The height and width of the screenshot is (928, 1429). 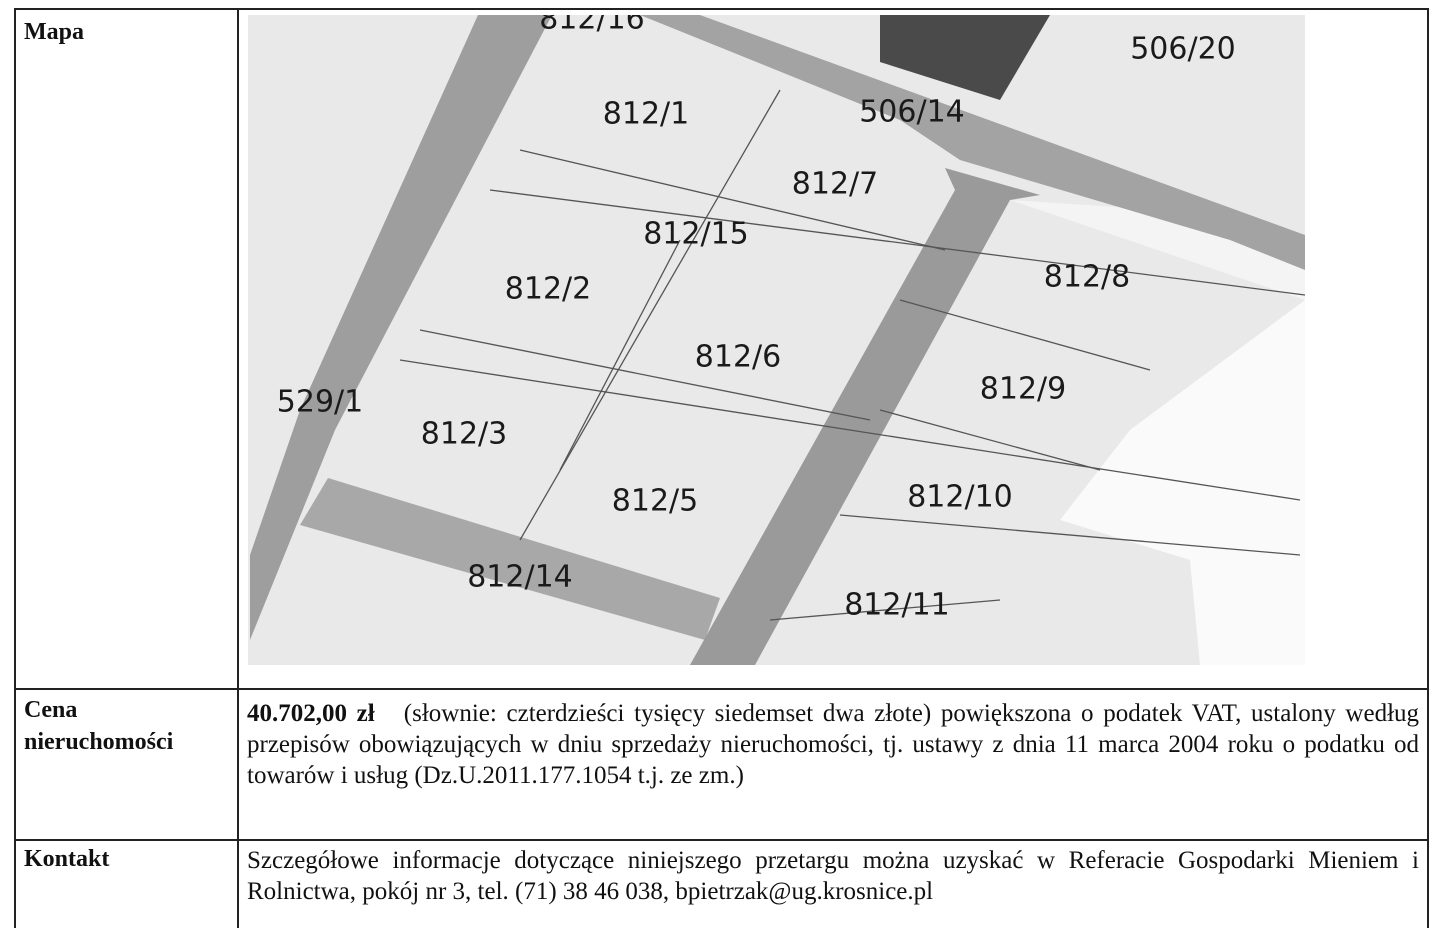 What do you see at coordinates (1183, 49) in the screenshot?
I see `parcel-label: 506/20` at bounding box center [1183, 49].